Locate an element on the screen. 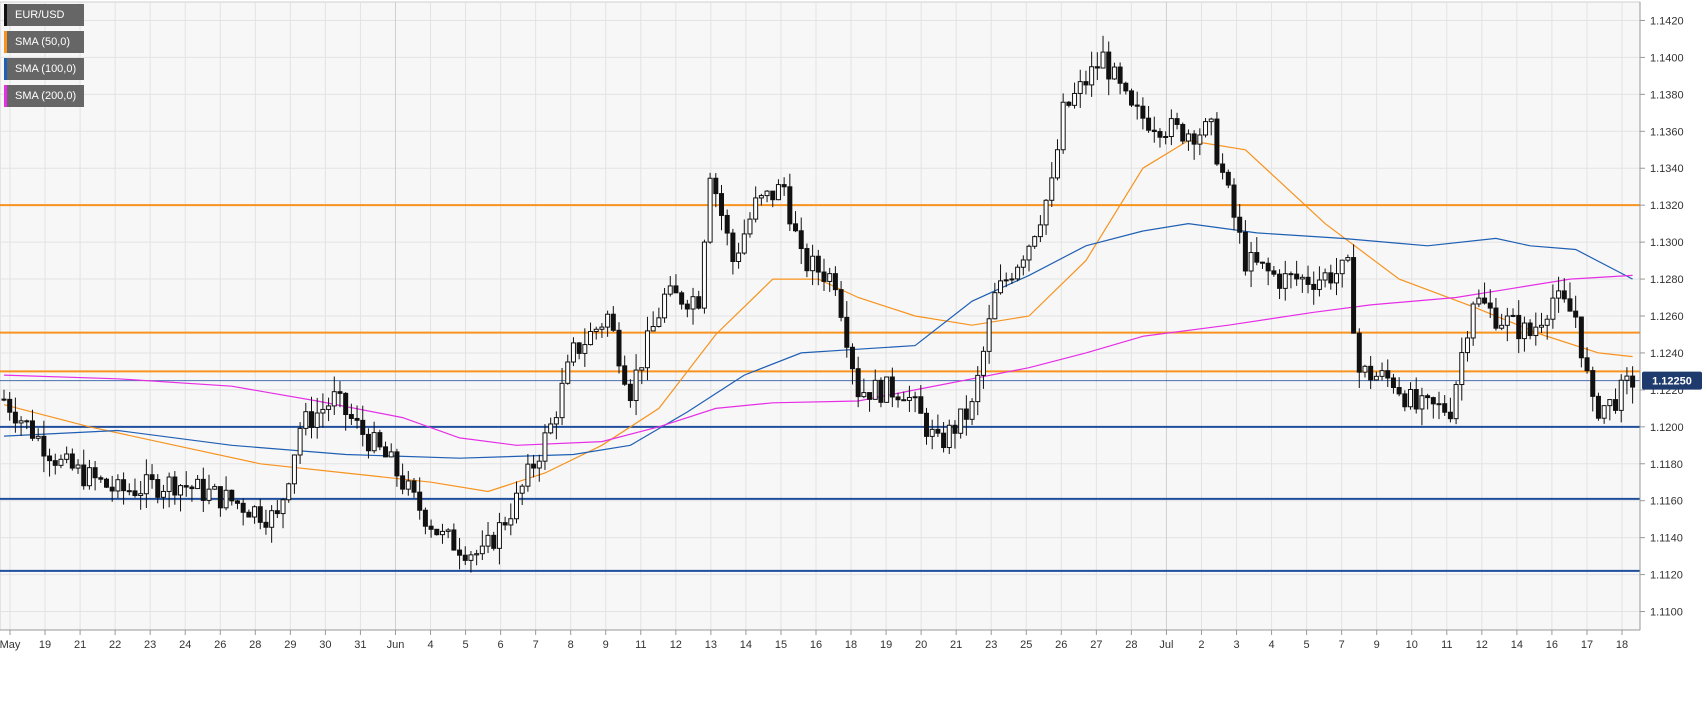  x-tick-label: 21 is located at coordinates (80, 645).